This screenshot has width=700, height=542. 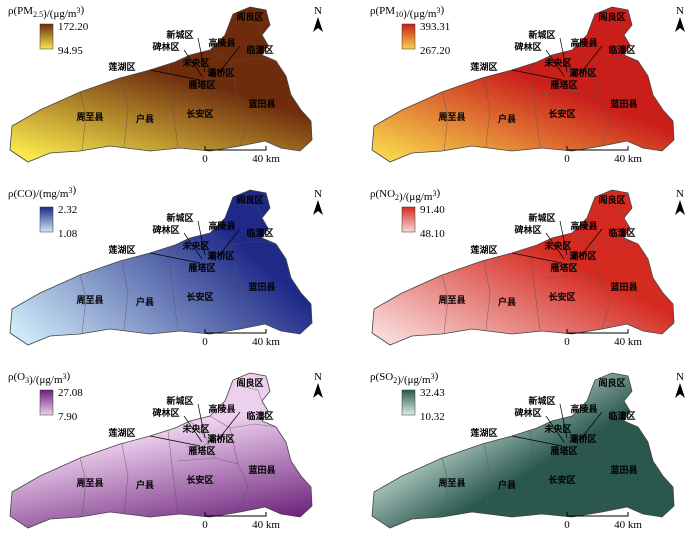 What do you see at coordinates (583, 43) in the screenshot?
I see `district-label: 高陵县` at bounding box center [583, 43].